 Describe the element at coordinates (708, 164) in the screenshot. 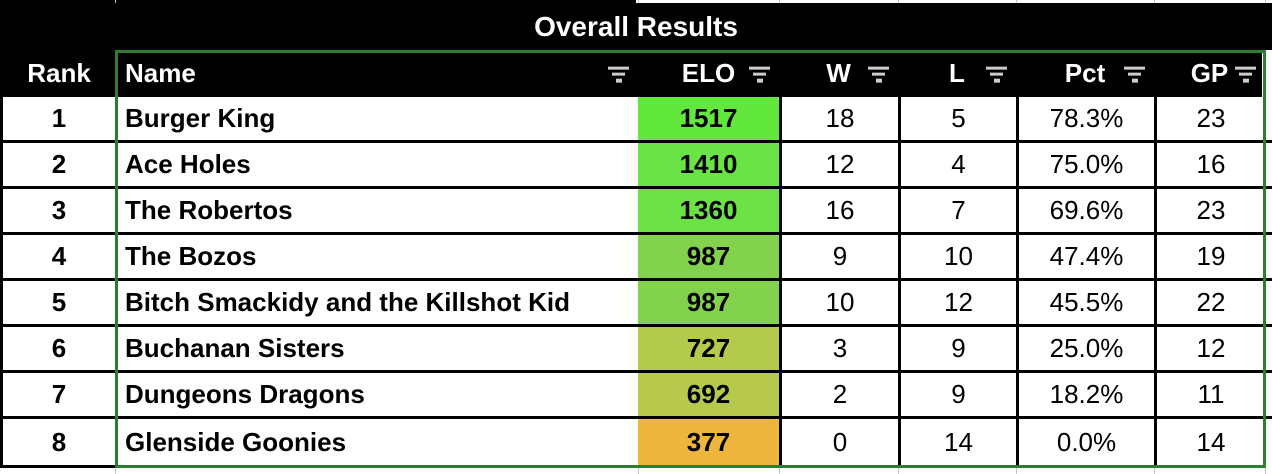

I see `elo-cell: 1410` at that location.